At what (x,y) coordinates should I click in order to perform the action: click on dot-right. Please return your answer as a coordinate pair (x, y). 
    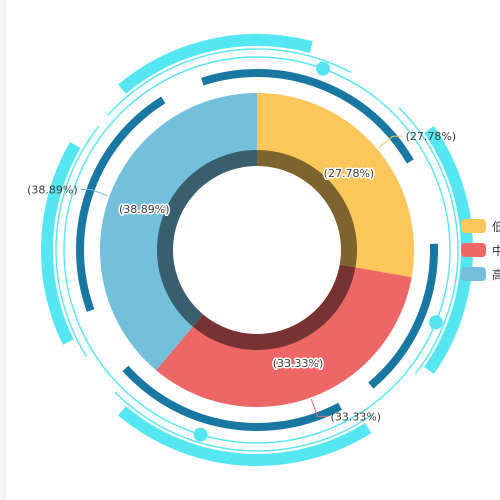
    Looking at the image, I should click on (435, 322).